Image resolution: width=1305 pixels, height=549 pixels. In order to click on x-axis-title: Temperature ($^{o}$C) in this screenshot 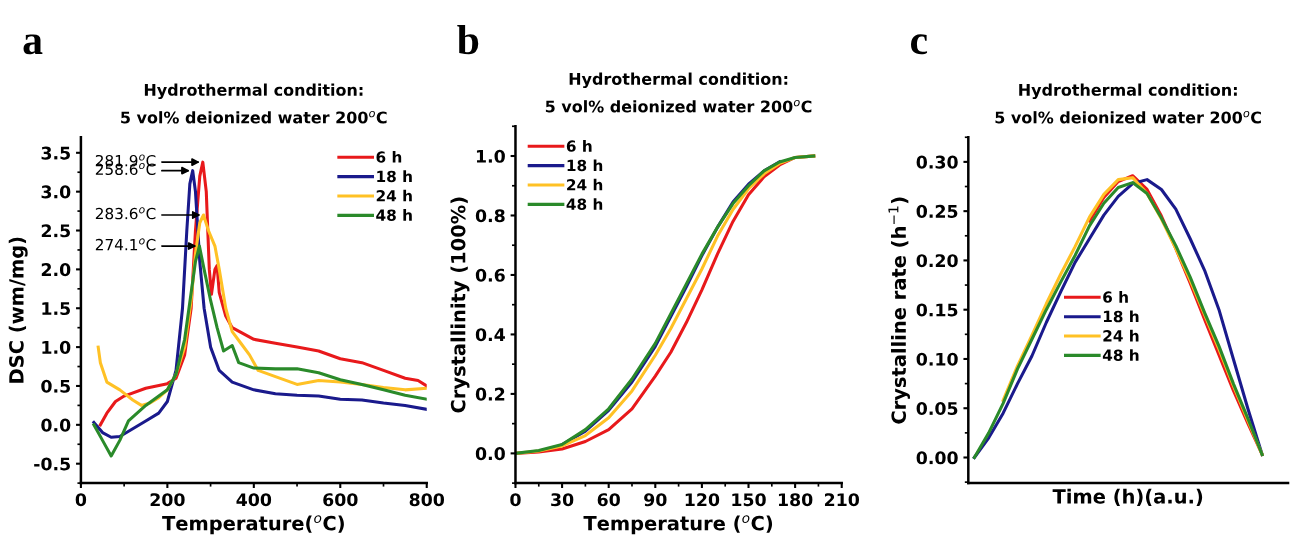, I will do `click(678, 525)`.